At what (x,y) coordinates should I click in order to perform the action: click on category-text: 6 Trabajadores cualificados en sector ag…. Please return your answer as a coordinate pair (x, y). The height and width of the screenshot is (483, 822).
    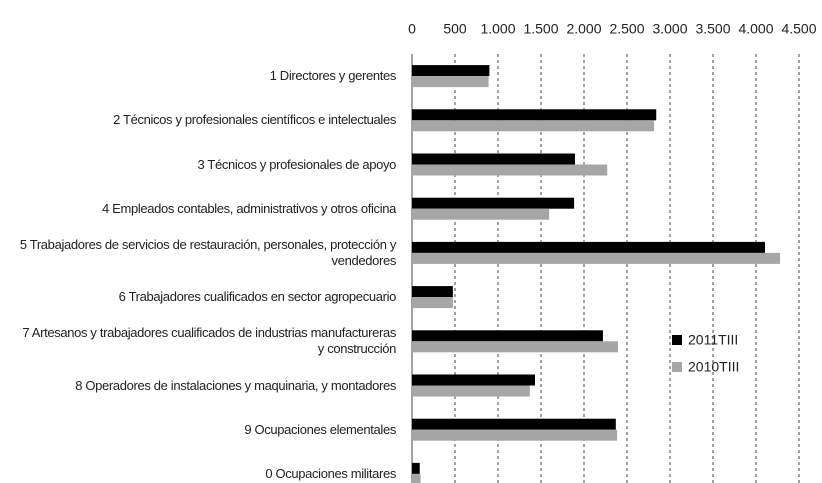
    Looking at the image, I should click on (257, 297).